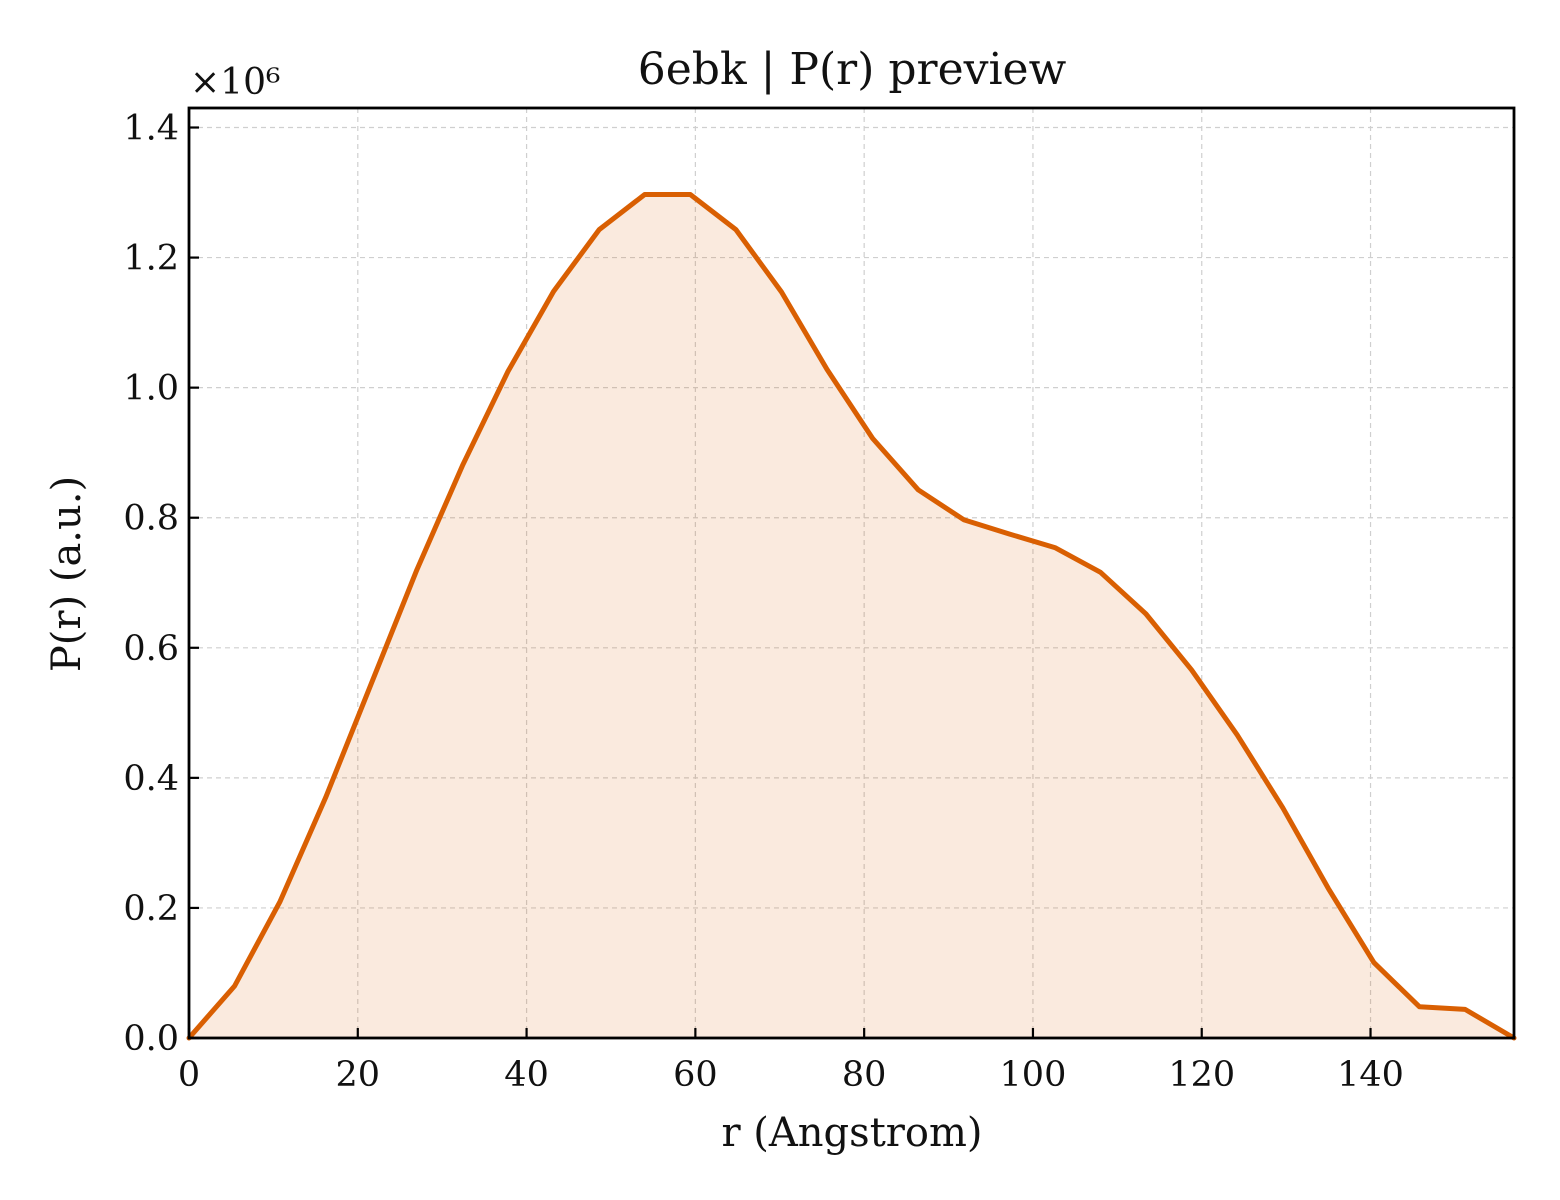  I want to click on y-axis-label: P(r) (a.u.), so click(67, 574).